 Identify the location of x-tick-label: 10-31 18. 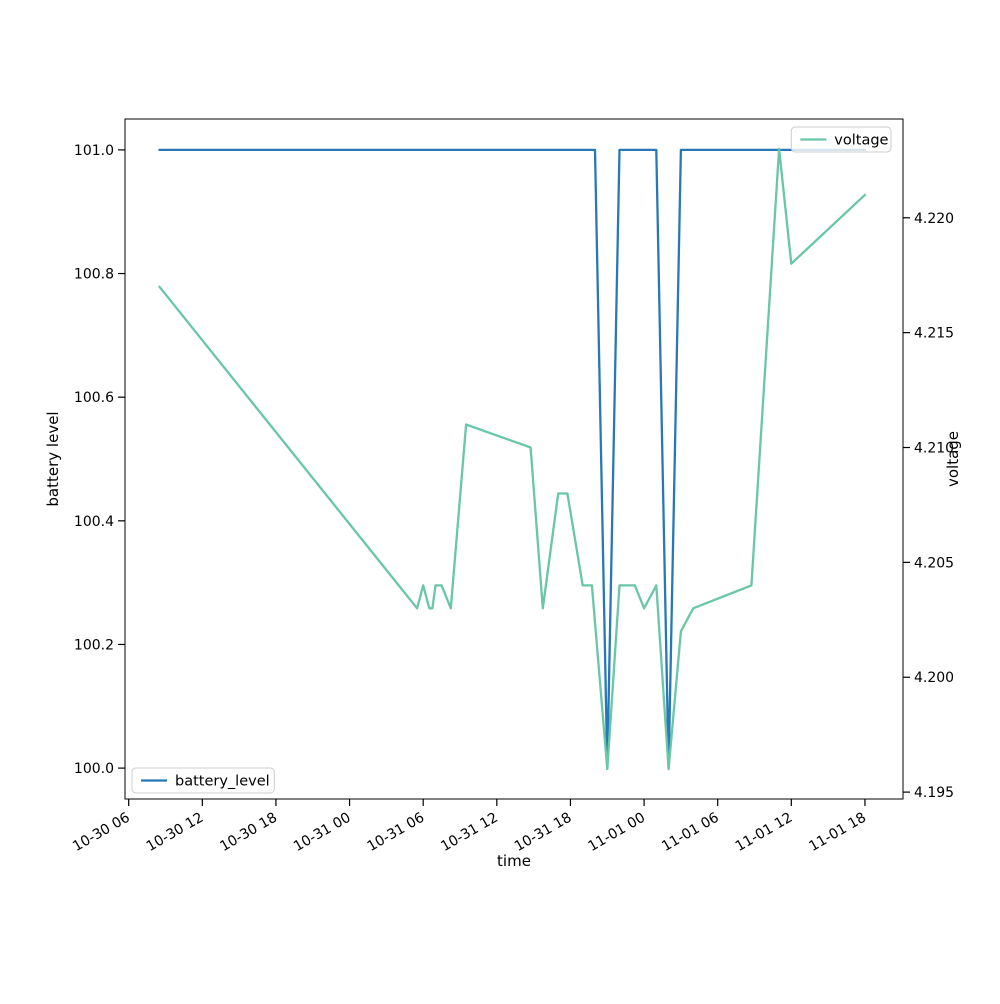
(543, 832).